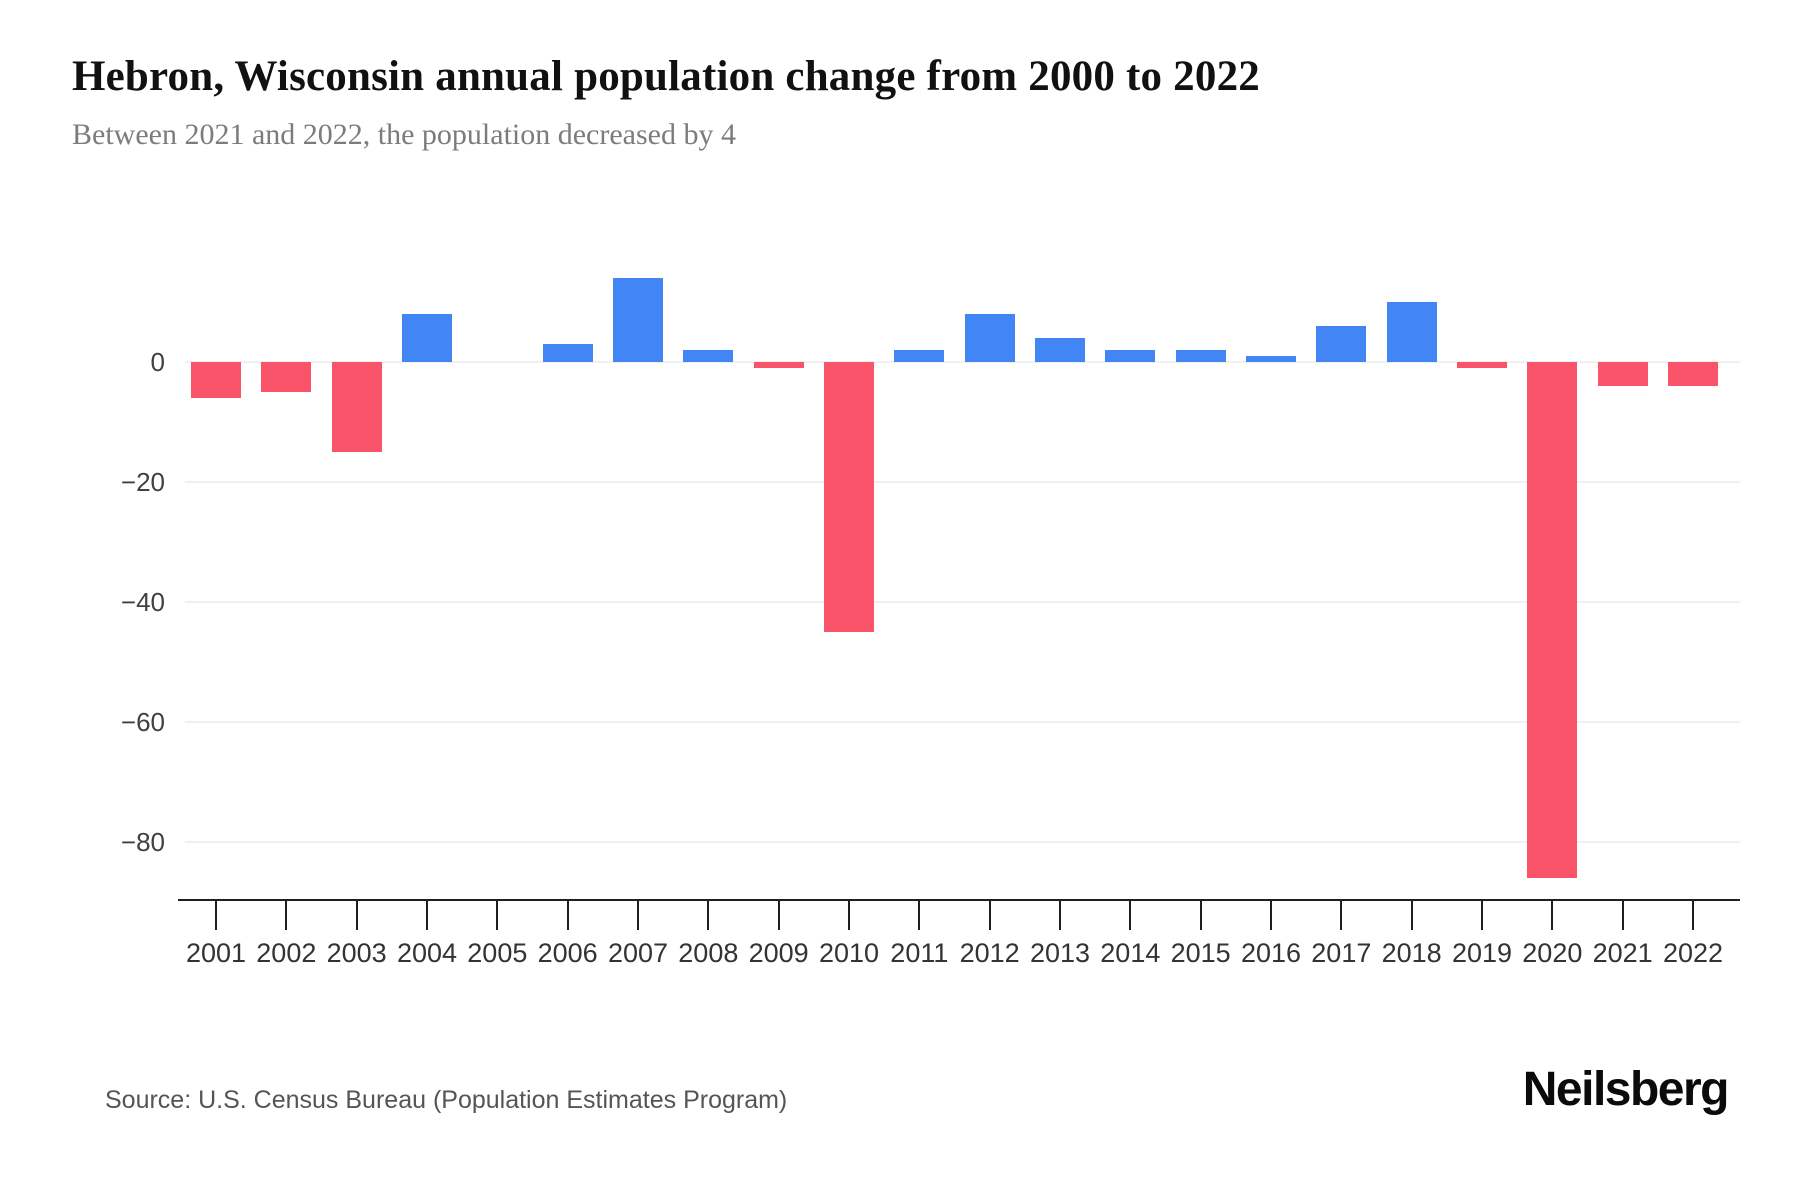  Describe the element at coordinates (356, 953) in the screenshot. I see `x-axis-label-2003: 2003` at that location.